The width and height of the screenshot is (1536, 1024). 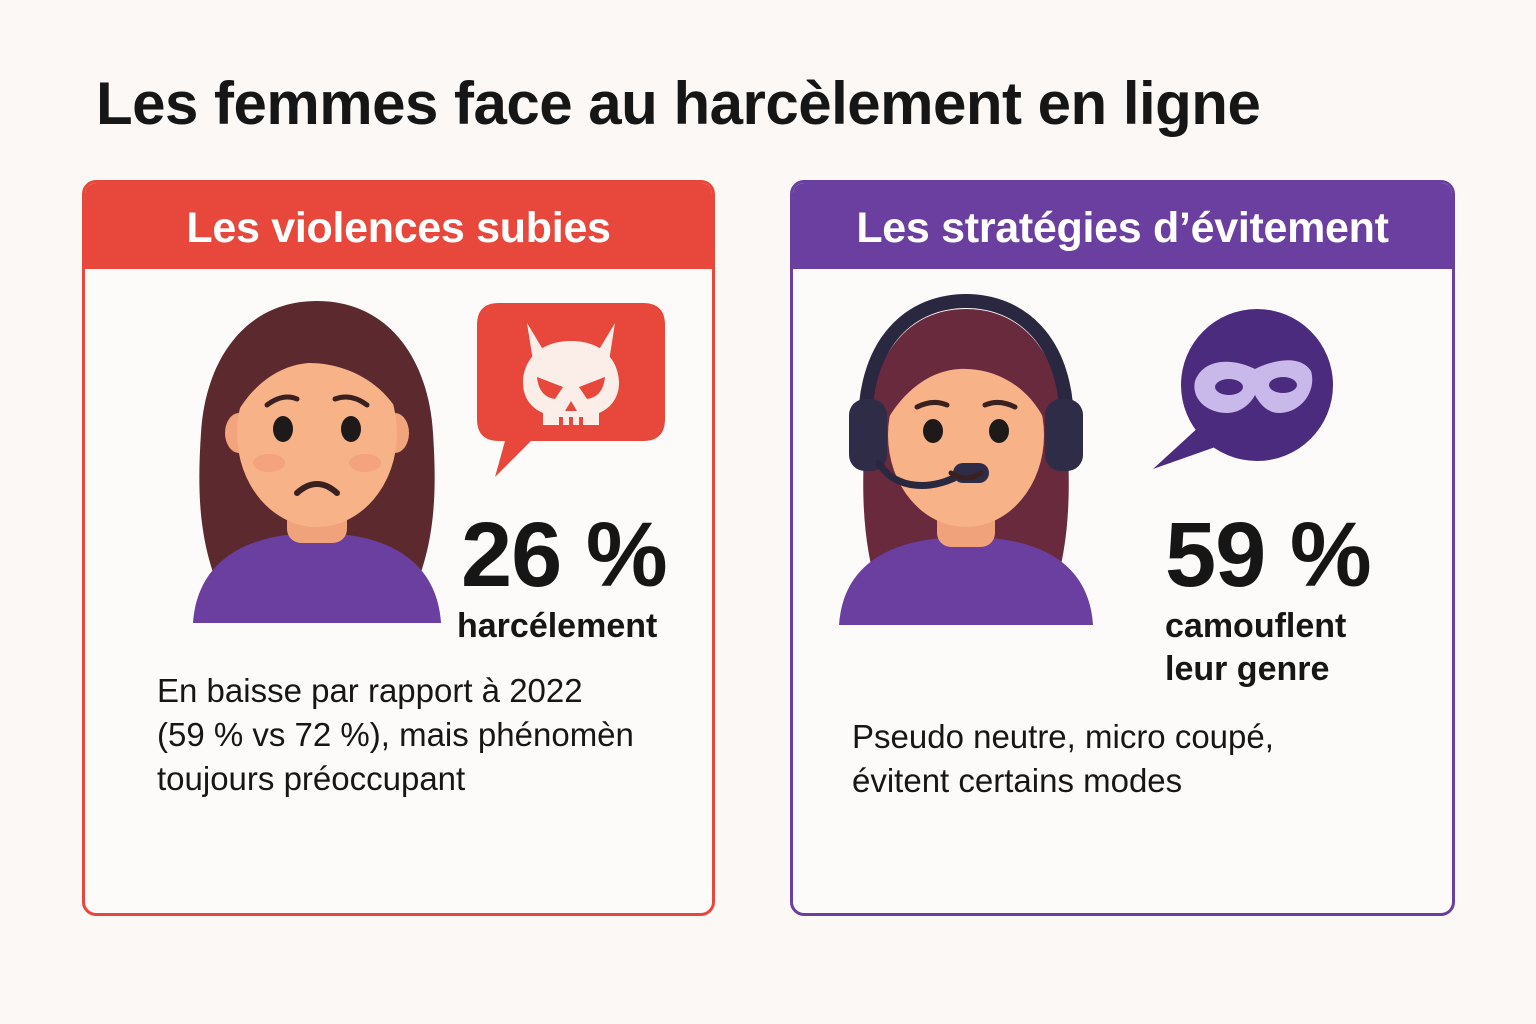 What do you see at coordinates (1268, 555) in the screenshot?
I see `camouflage-stat-value: 59 %` at bounding box center [1268, 555].